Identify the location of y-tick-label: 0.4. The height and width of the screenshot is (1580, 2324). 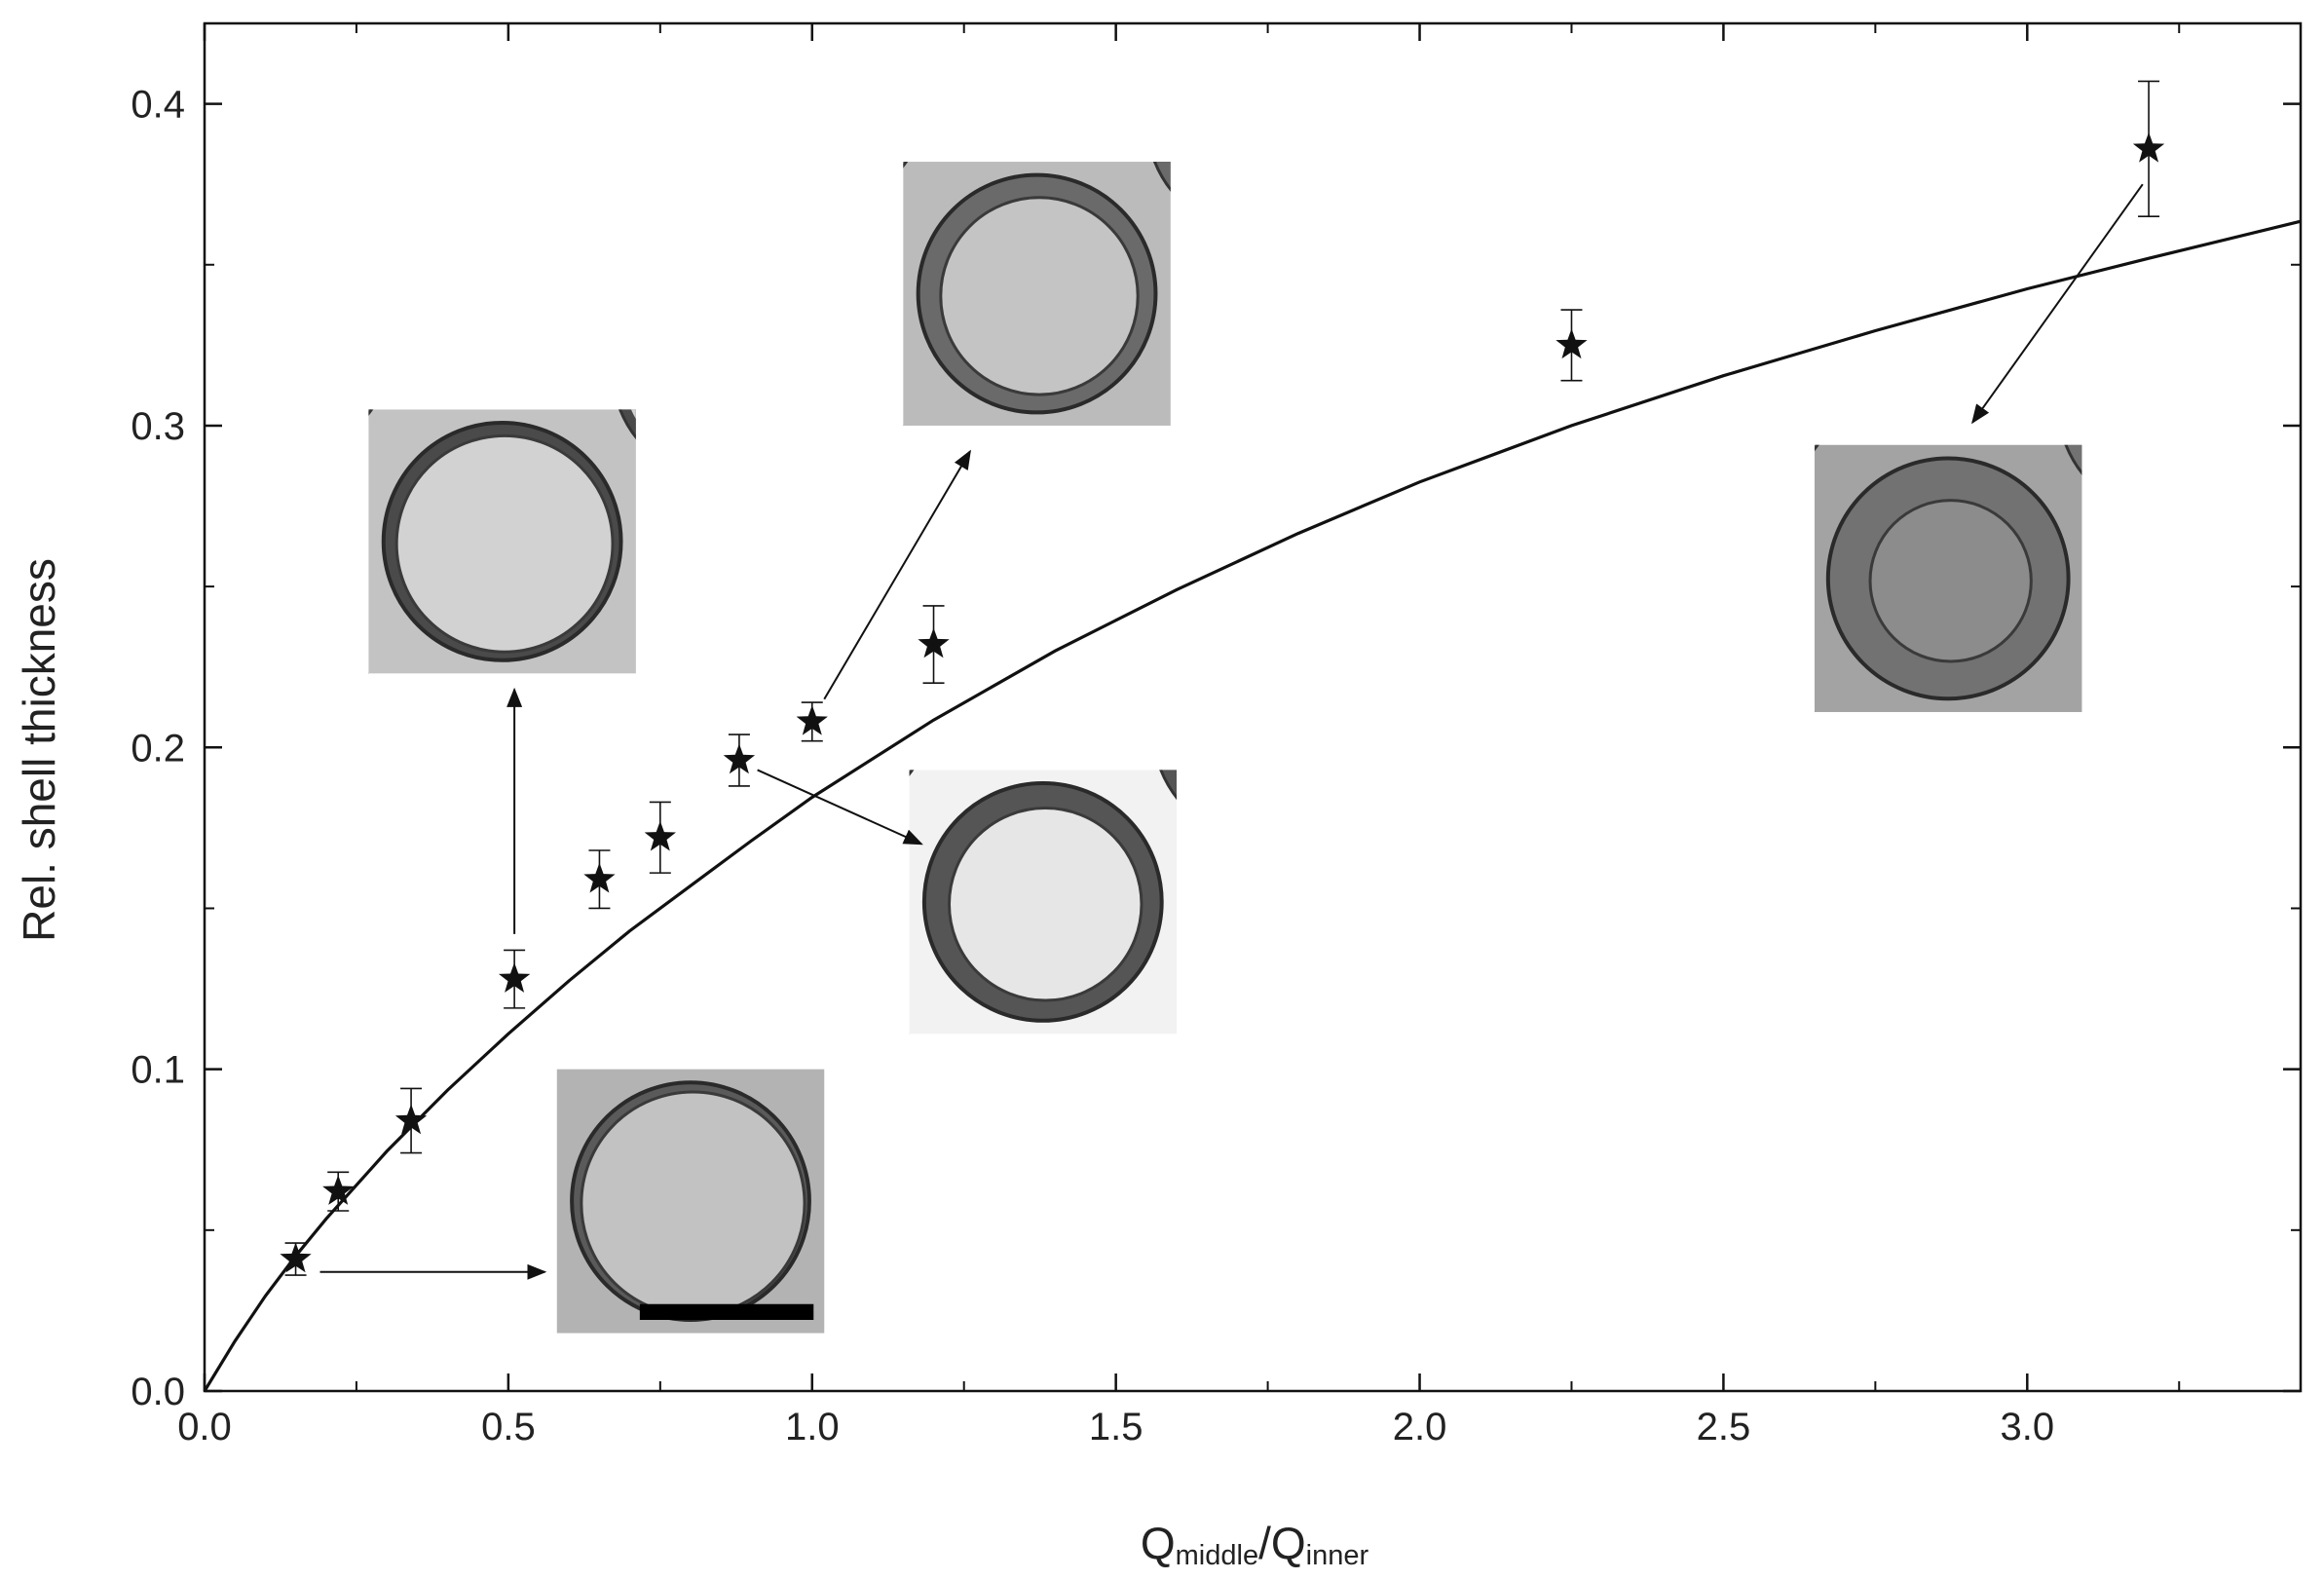
(158, 105).